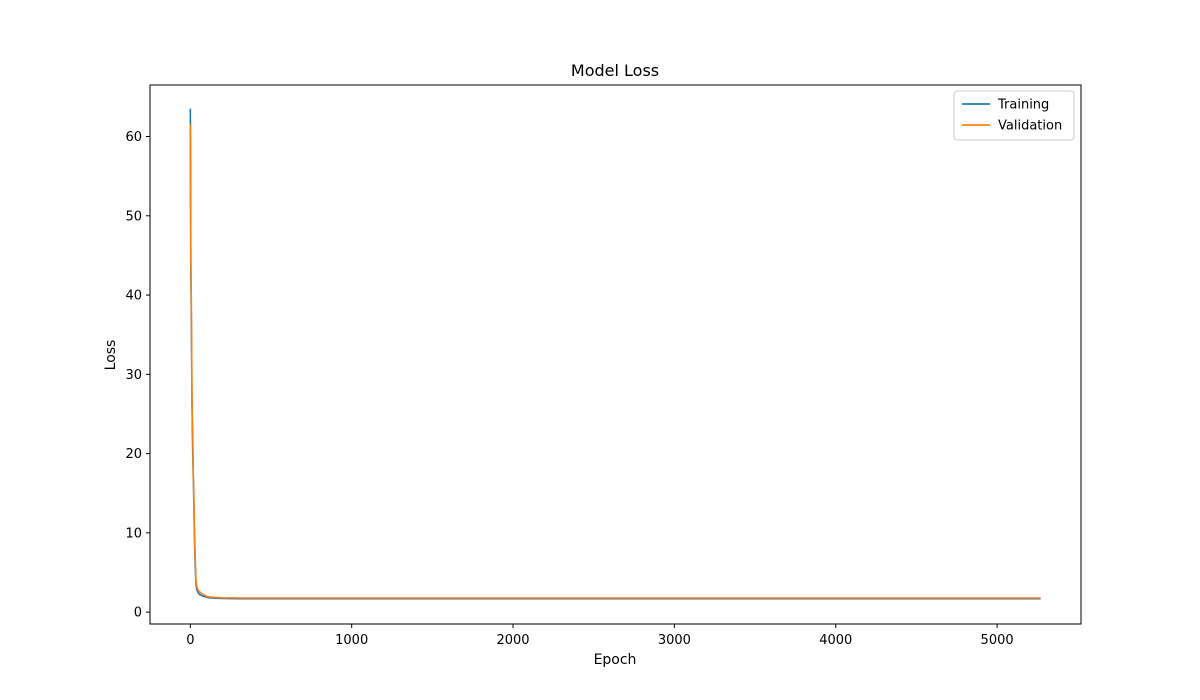  I want to click on chart-title: Model Loss, so click(615, 70).